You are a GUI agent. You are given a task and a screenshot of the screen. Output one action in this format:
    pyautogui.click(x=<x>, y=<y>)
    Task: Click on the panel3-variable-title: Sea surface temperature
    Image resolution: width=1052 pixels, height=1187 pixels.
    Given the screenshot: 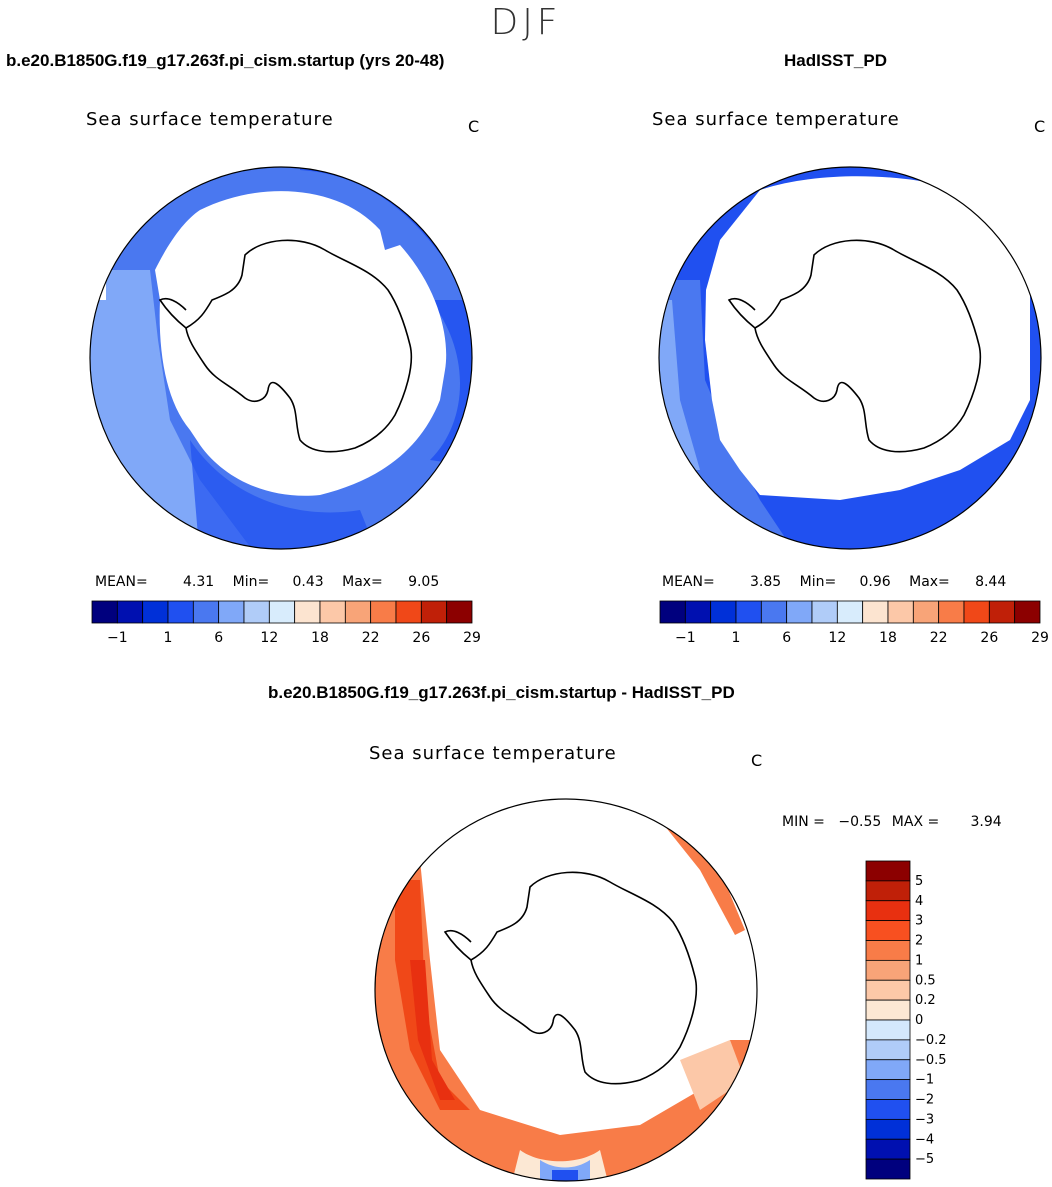 What is the action you would take?
    pyautogui.click(x=493, y=753)
    